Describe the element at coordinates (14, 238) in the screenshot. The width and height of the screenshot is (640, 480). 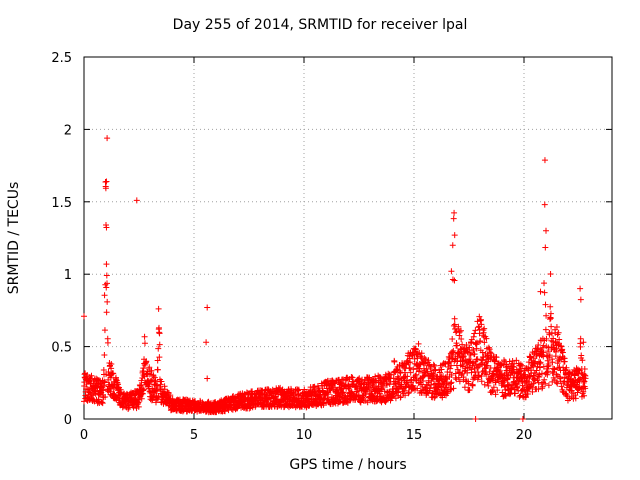
I see `y-axis-label: SRMTID / TECUs` at that location.